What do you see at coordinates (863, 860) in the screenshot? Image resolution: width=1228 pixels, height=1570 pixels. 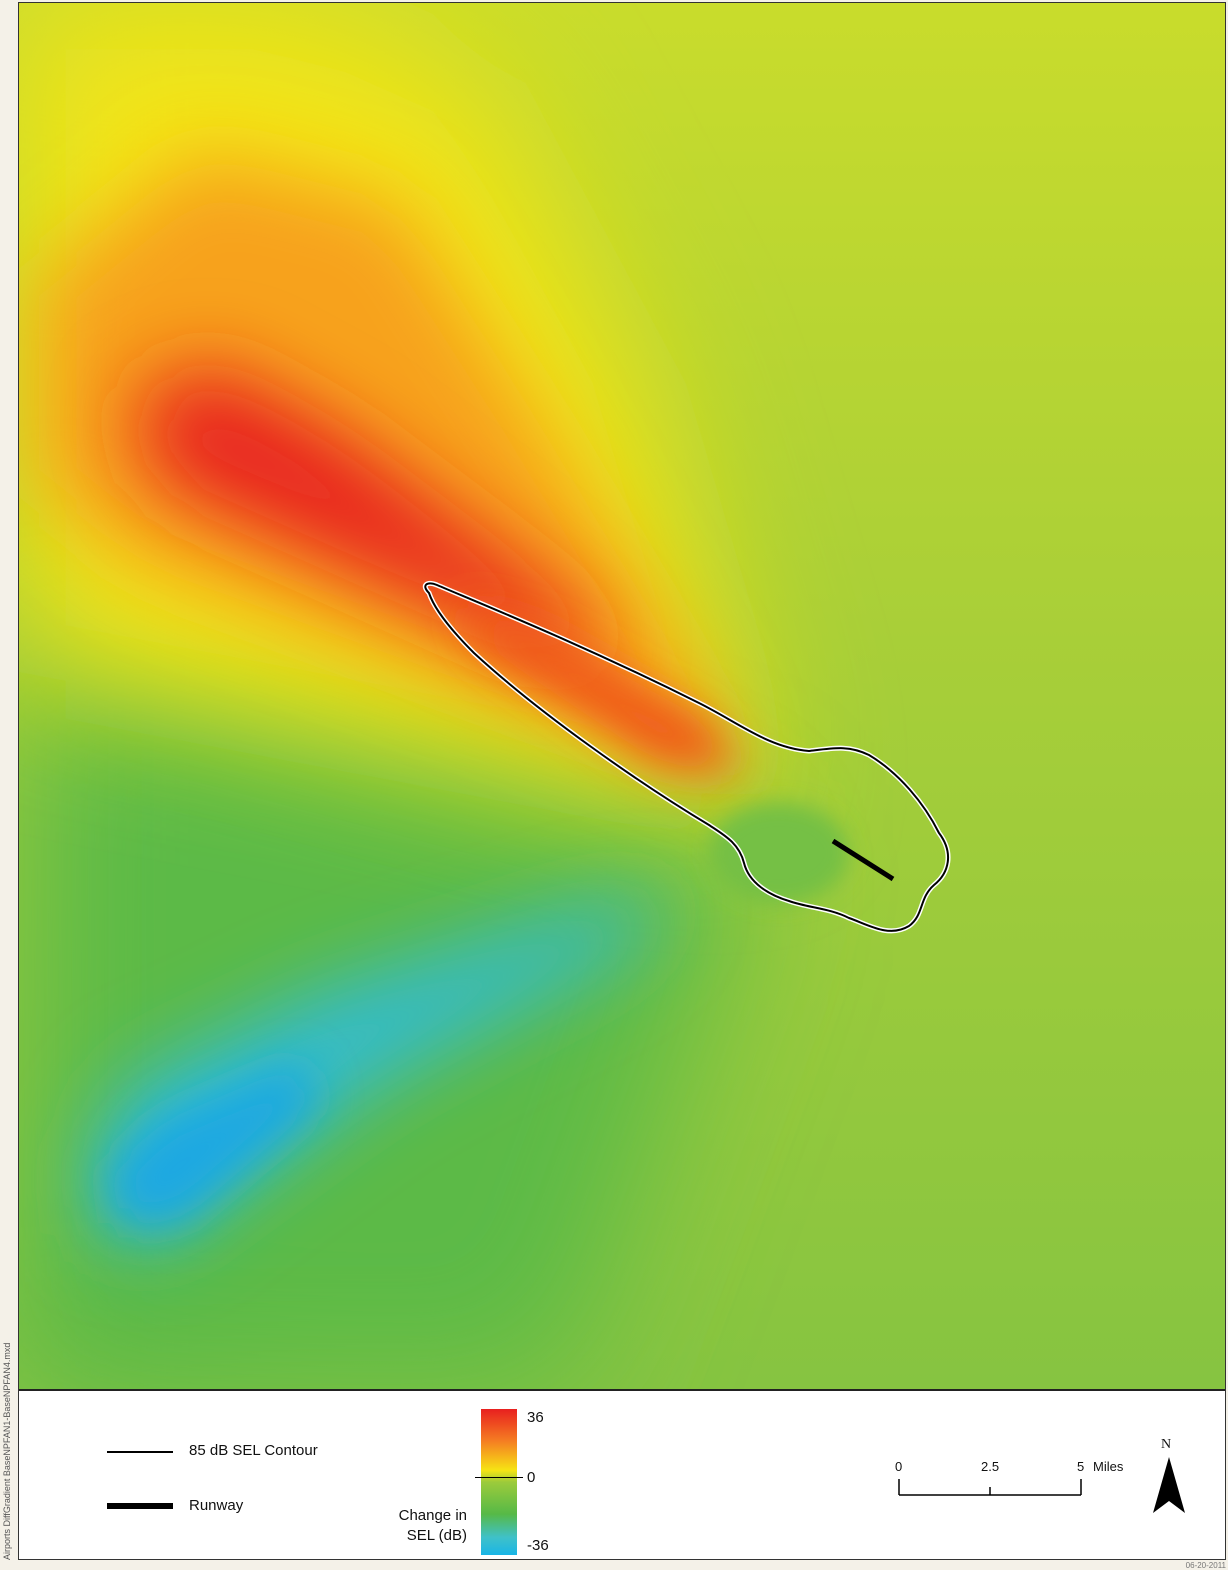 I see `runway` at bounding box center [863, 860].